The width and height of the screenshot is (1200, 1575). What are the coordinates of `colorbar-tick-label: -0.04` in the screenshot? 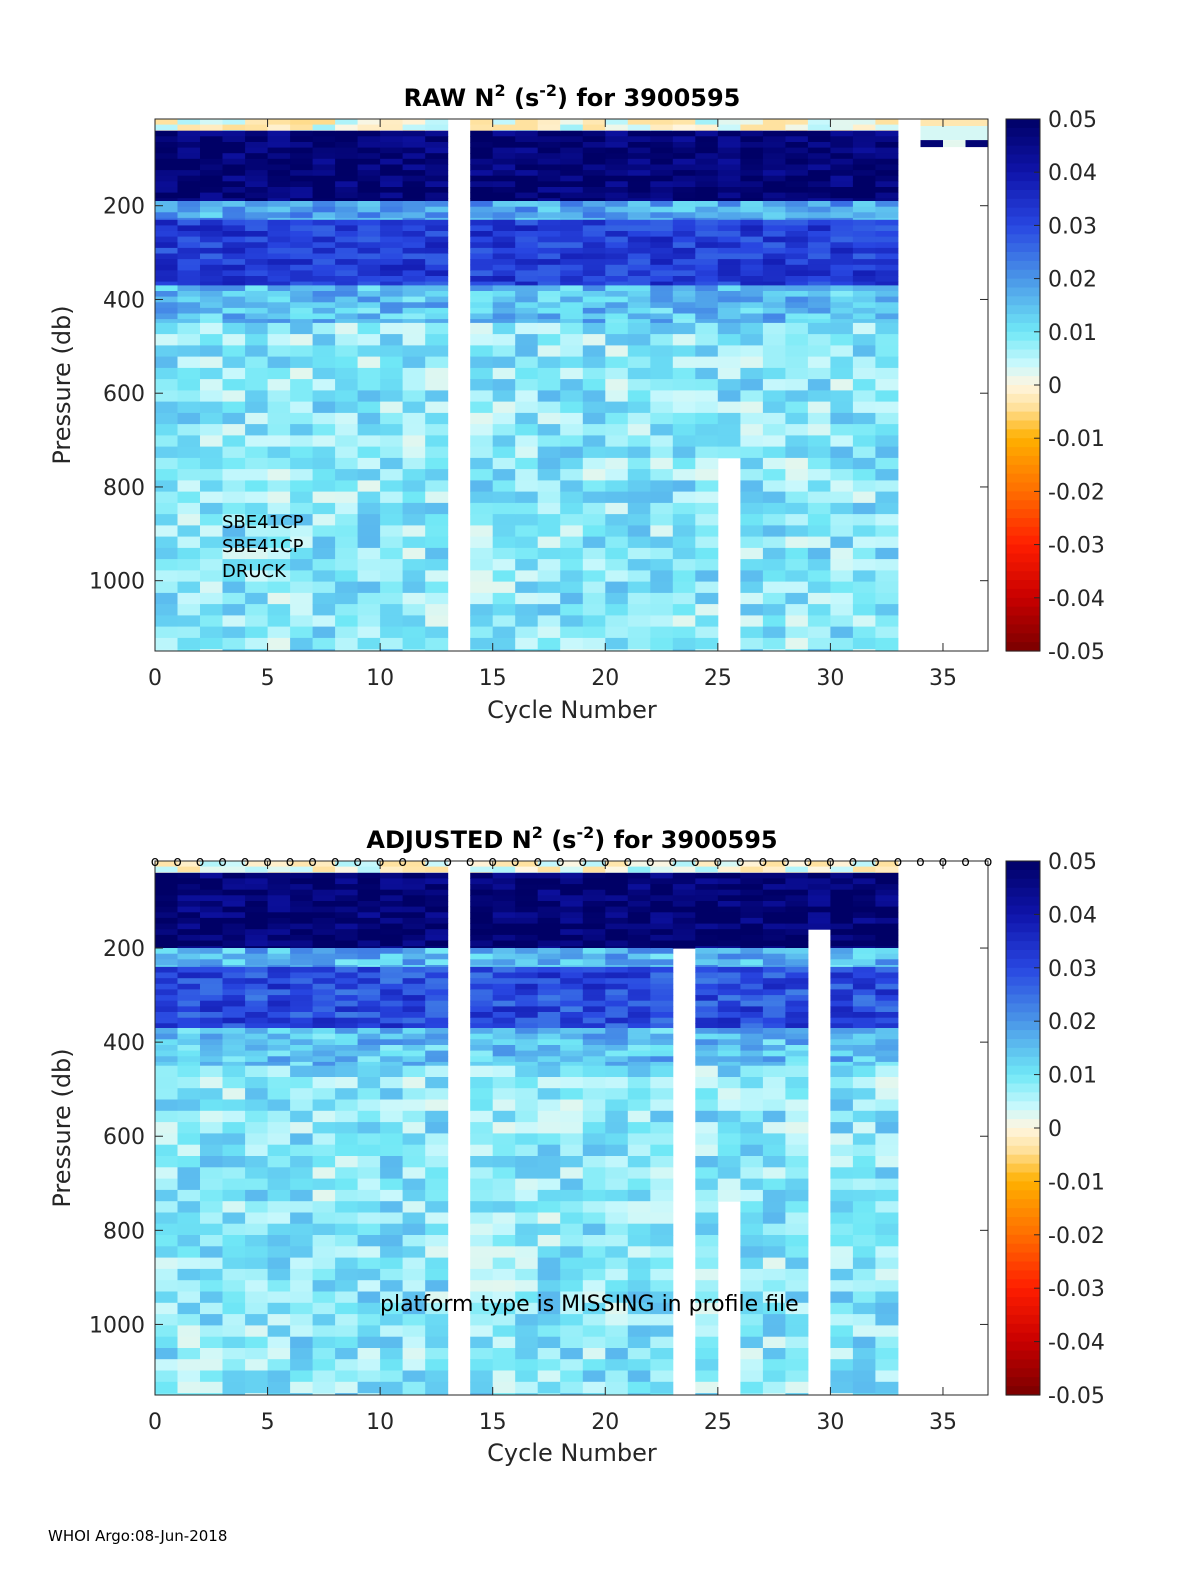 It's located at (1076, 599).